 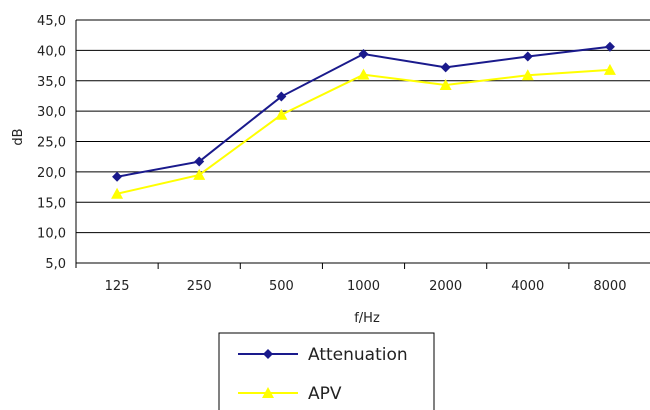 What do you see at coordinates (51, 234) in the screenshot?
I see `y-tick-label: 10,0` at bounding box center [51, 234].